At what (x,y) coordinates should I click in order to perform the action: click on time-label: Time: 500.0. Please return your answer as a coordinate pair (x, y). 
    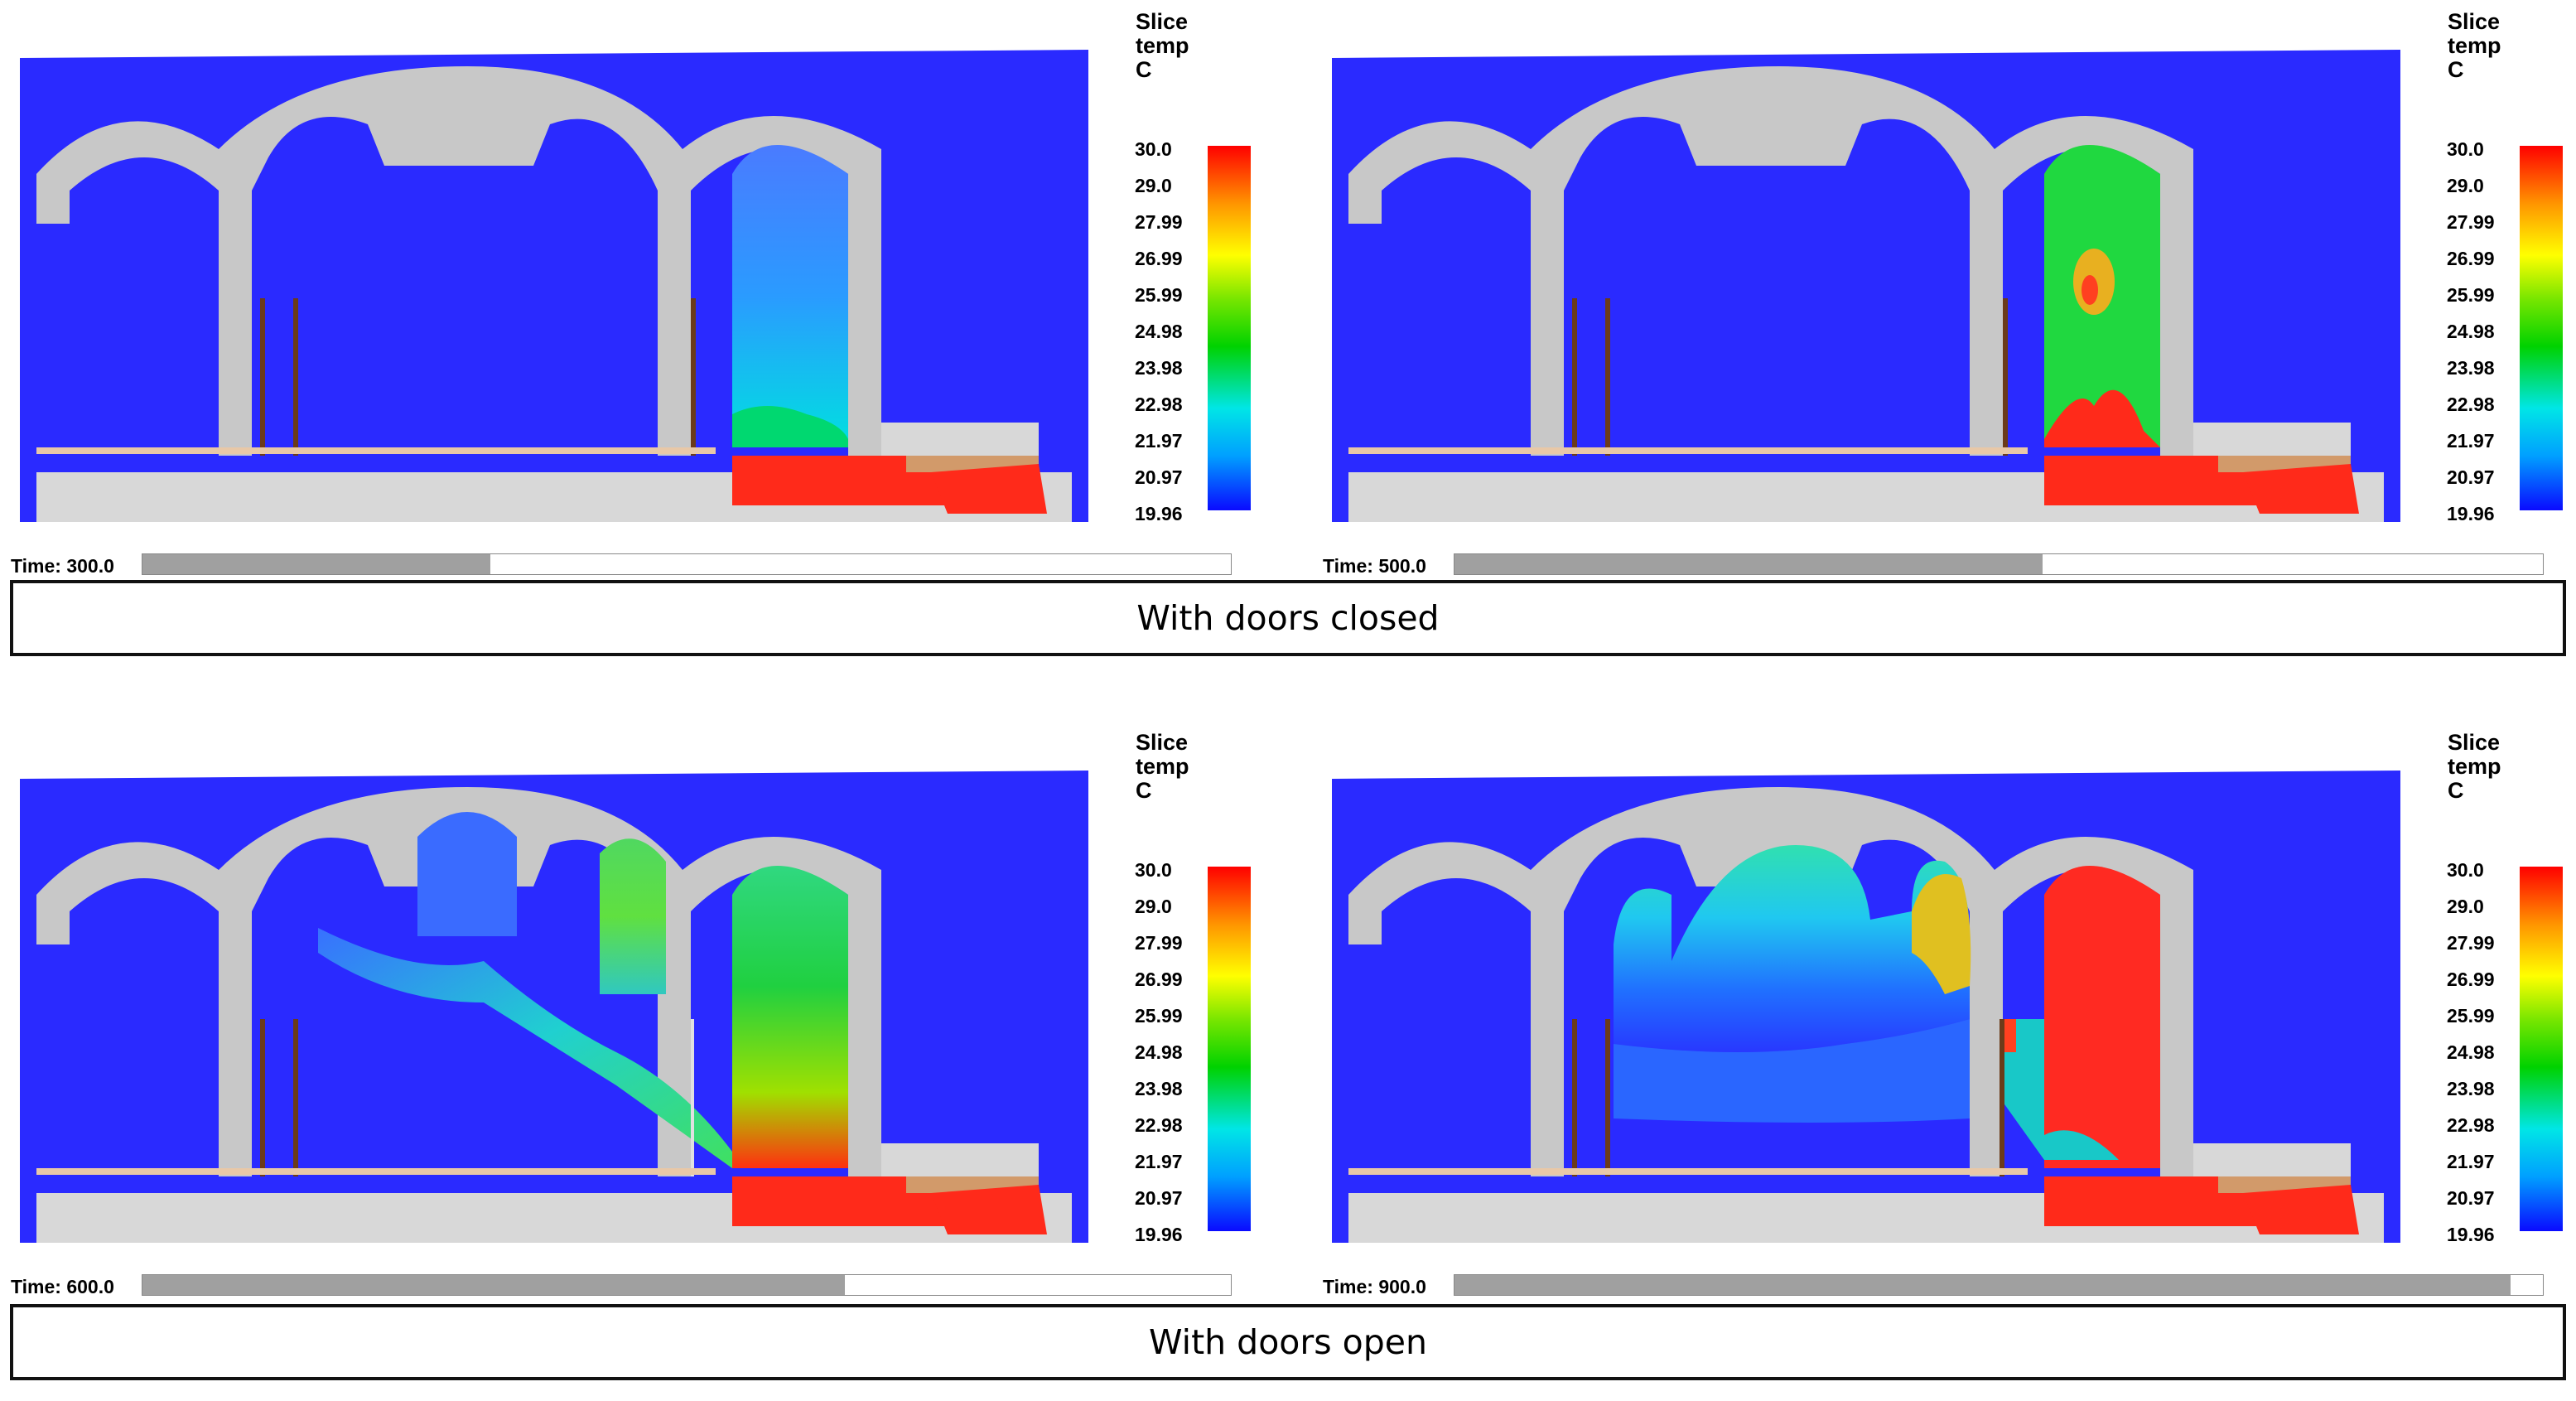
    Looking at the image, I should click on (1374, 566).